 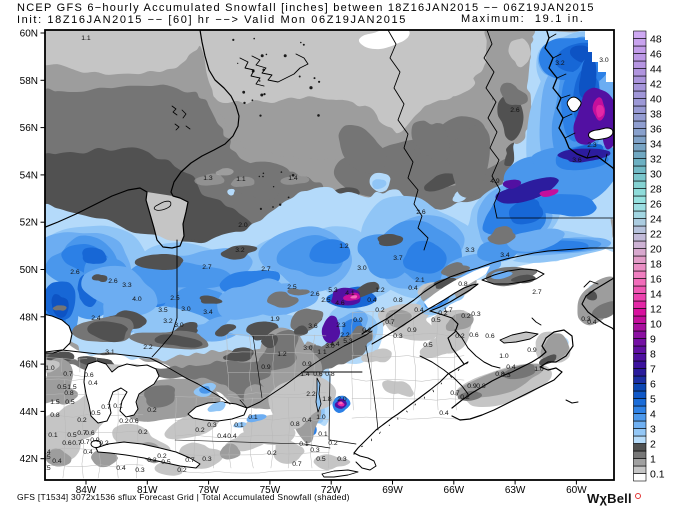 I want to click on svg-text: 2.4, so click(x=96, y=318).